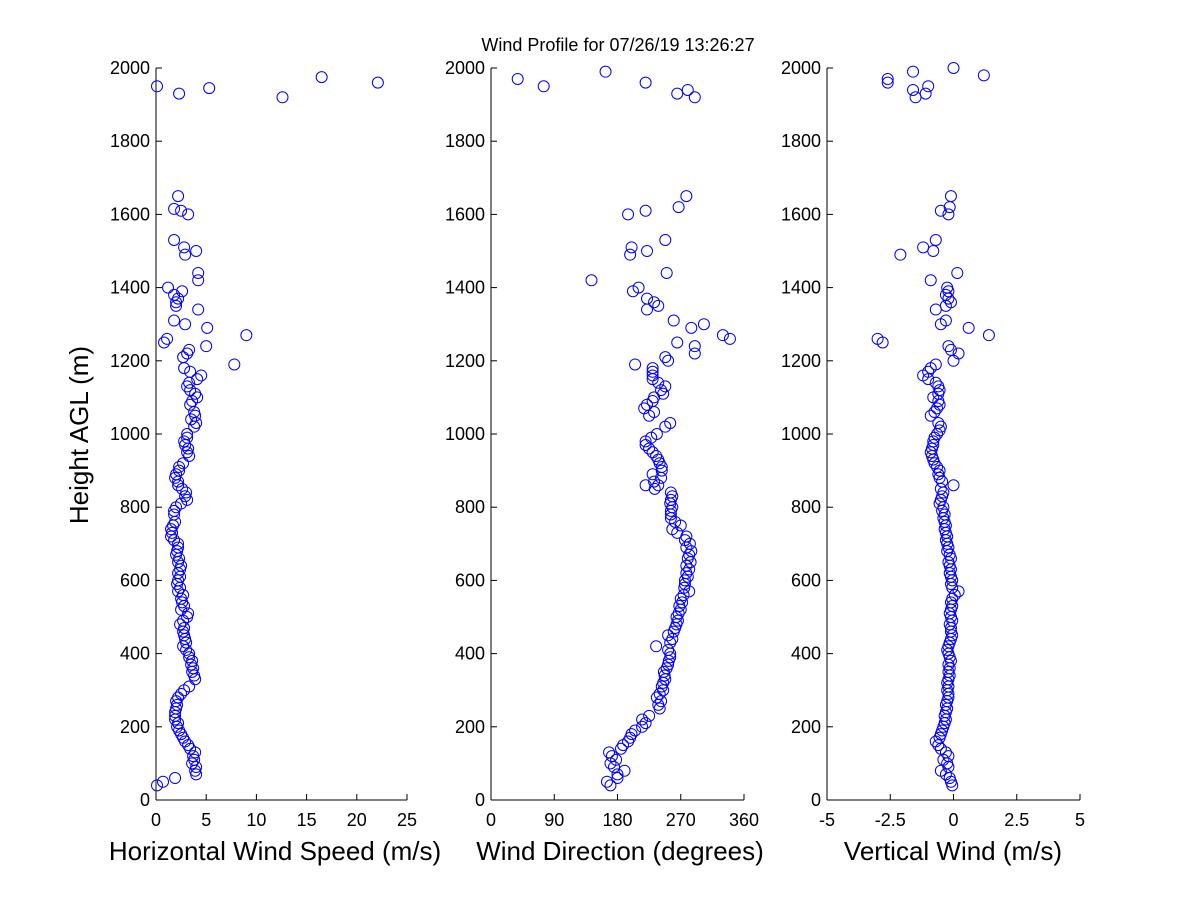  I want to click on x-tick-label: 5, so click(1080, 820).